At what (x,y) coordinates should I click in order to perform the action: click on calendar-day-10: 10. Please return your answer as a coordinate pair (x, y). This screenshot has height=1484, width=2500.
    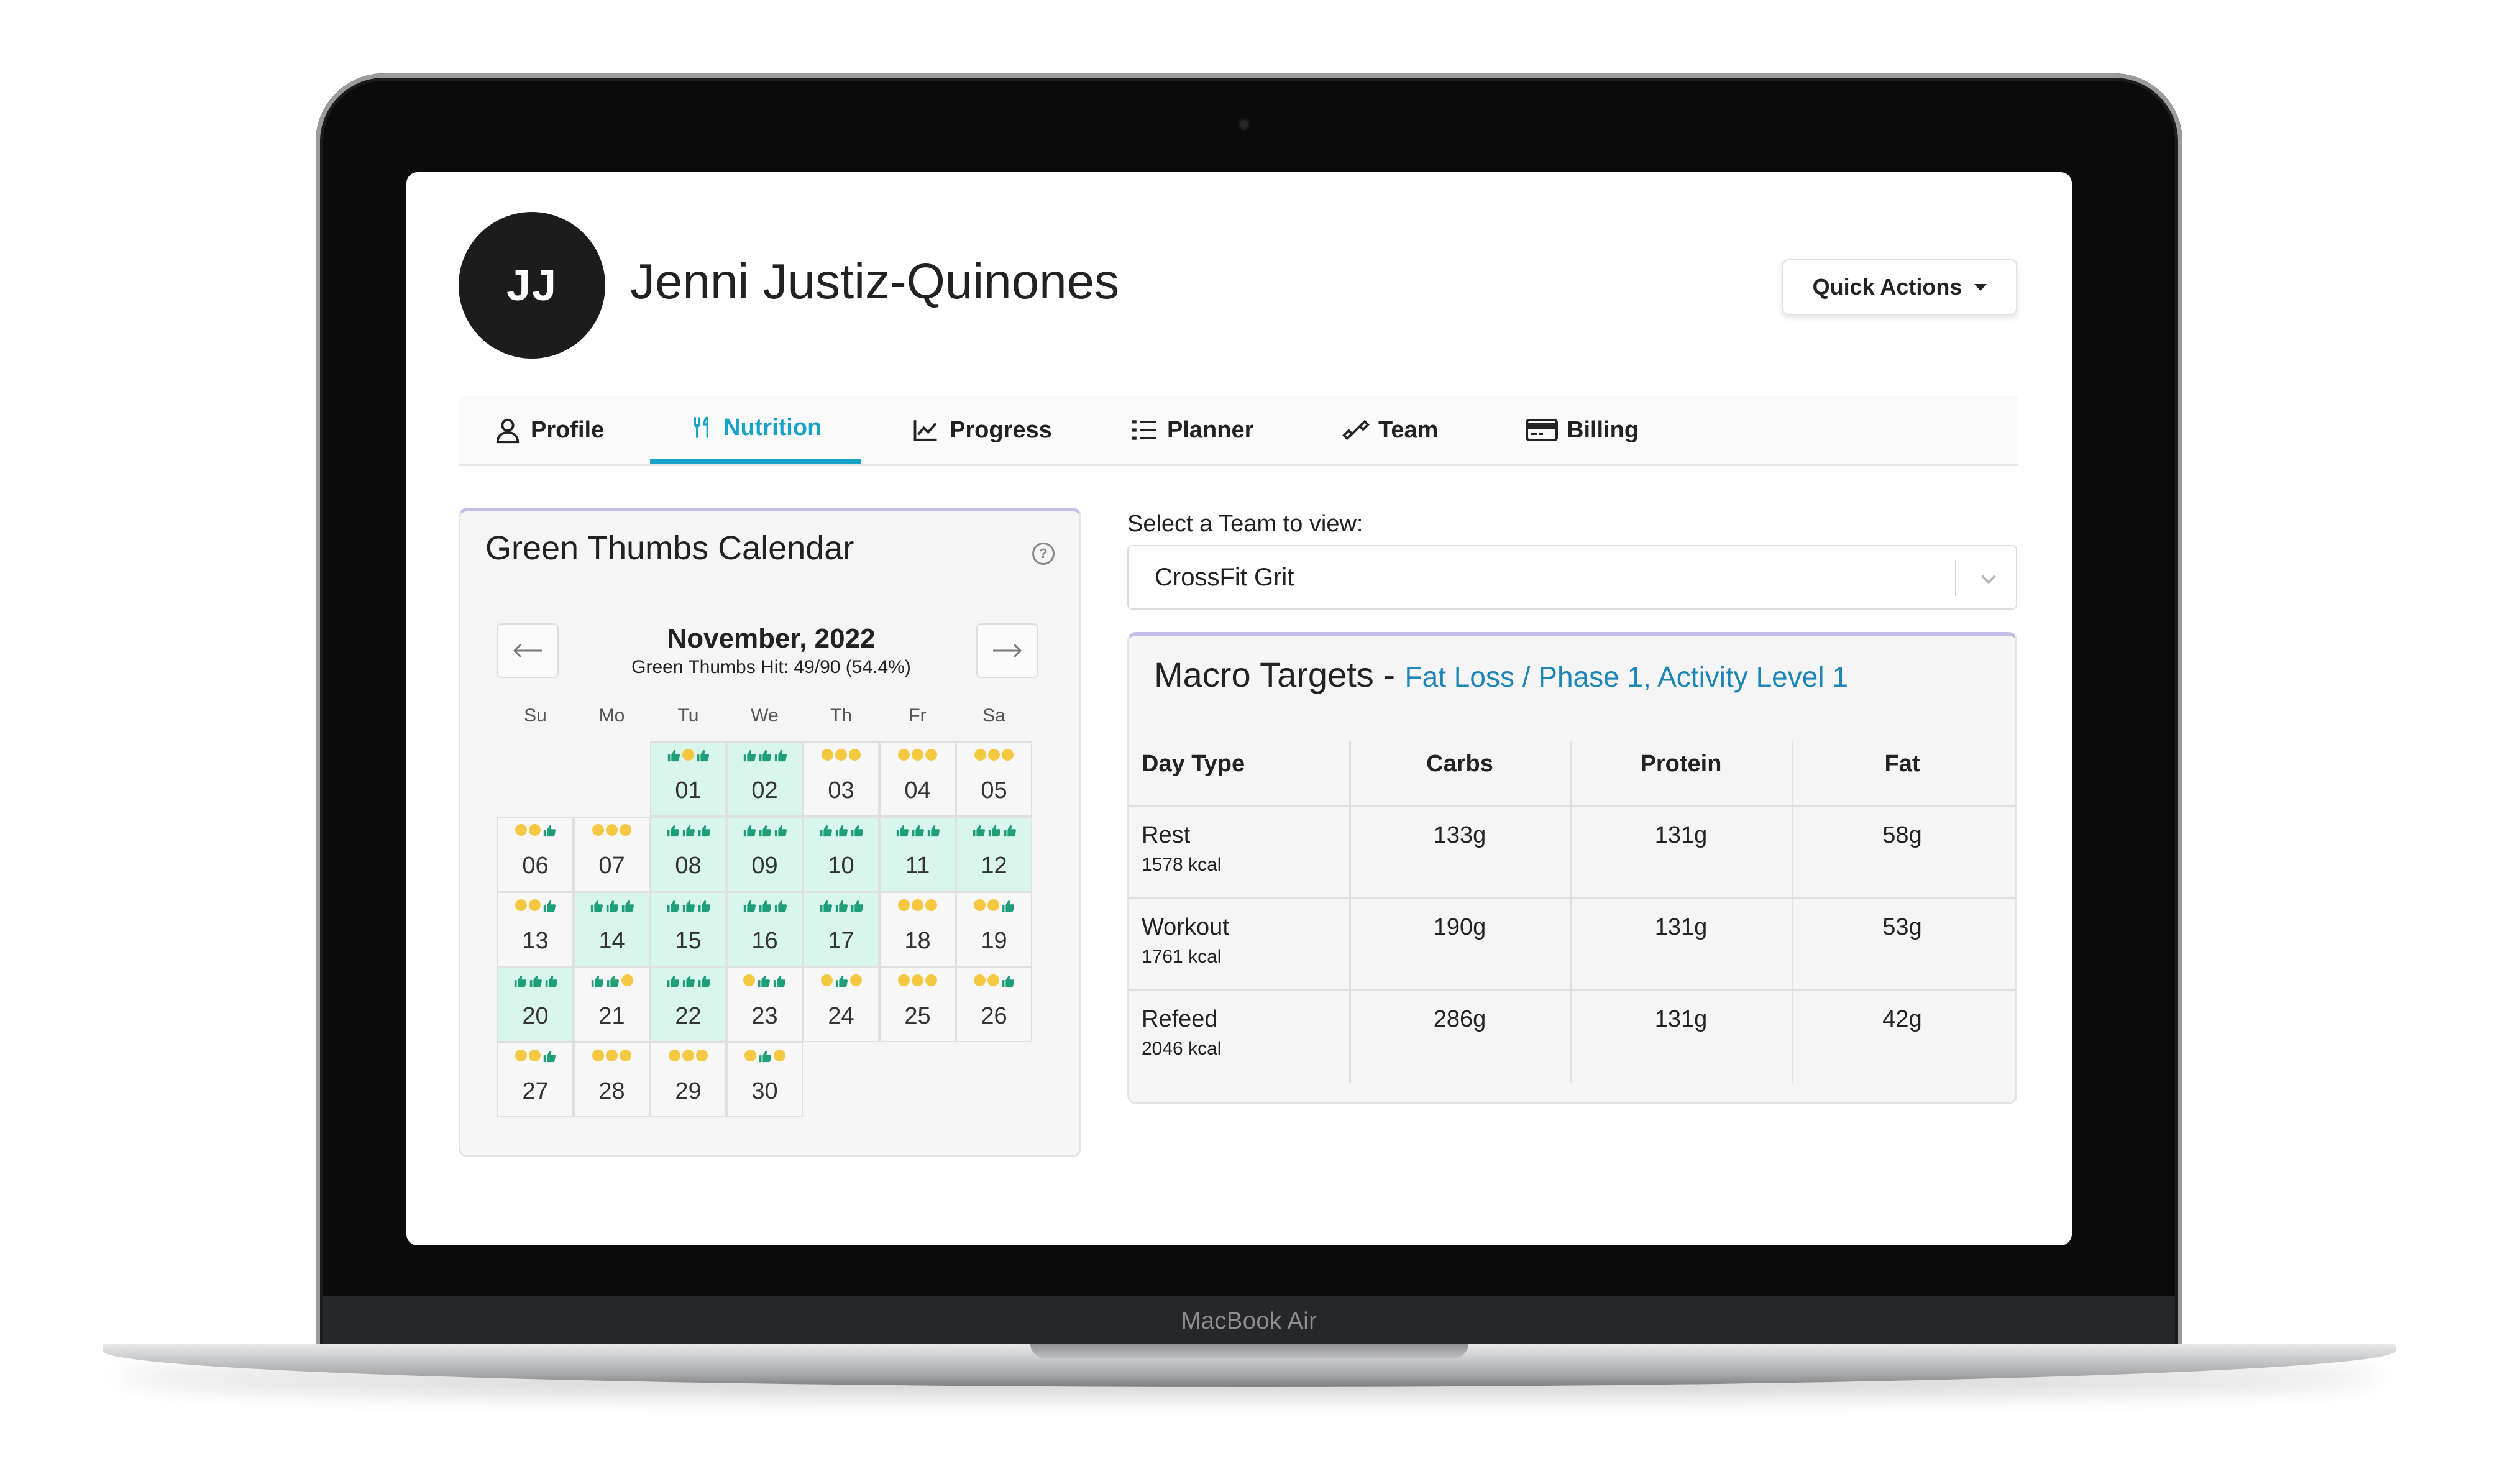
    Looking at the image, I should click on (841, 854).